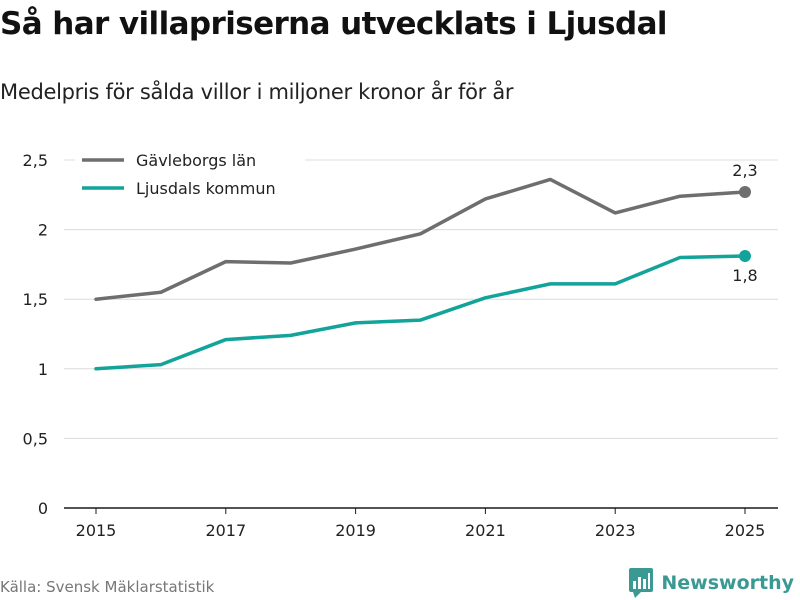 The width and height of the screenshot is (800, 600). What do you see at coordinates (727, 583) in the screenshot?
I see `brand-name: Newsworthy` at bounding box center [727, 583].